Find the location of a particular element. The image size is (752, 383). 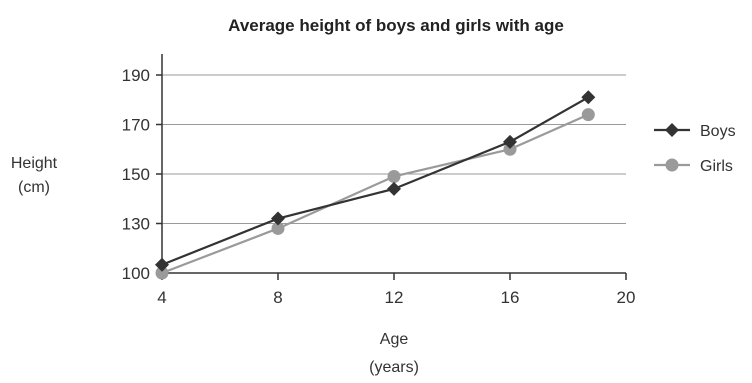

legend-label: Girls is located at coordinates (716, 166).